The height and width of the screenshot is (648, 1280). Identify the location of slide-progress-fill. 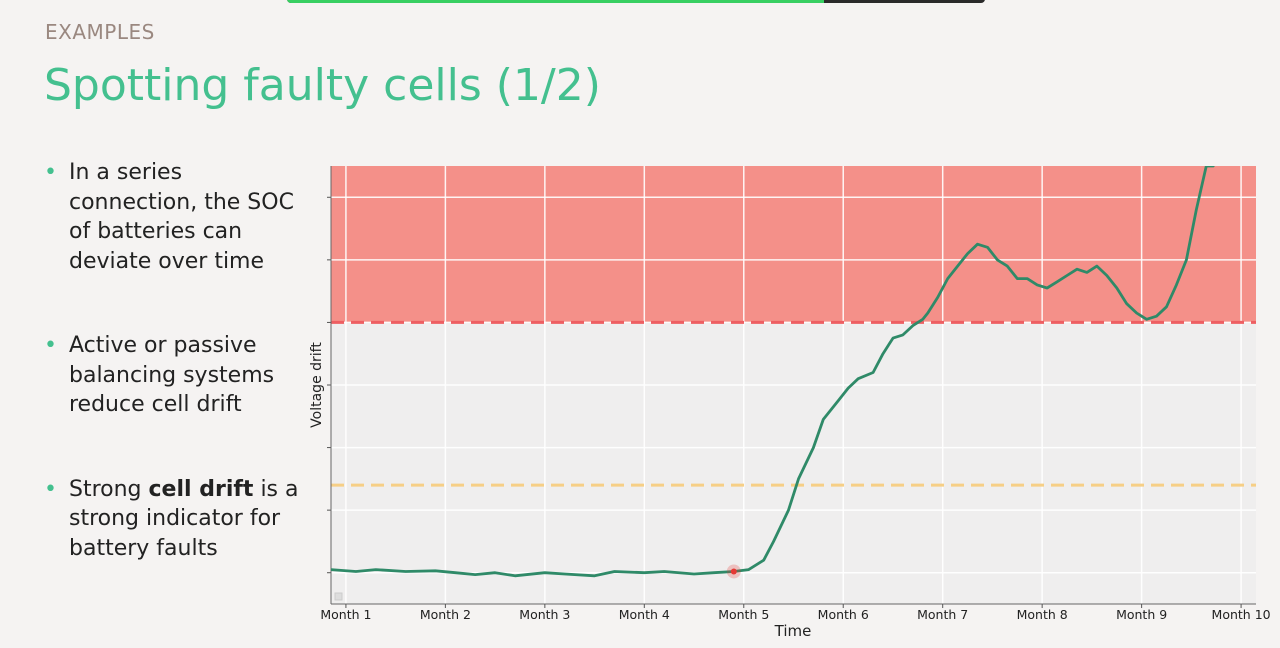
(556, 1).